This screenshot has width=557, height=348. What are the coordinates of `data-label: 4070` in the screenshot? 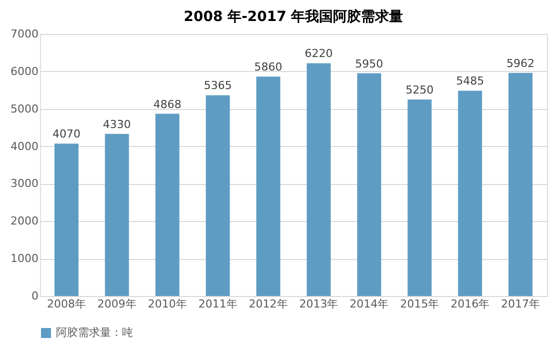 It's located at (66, 134).